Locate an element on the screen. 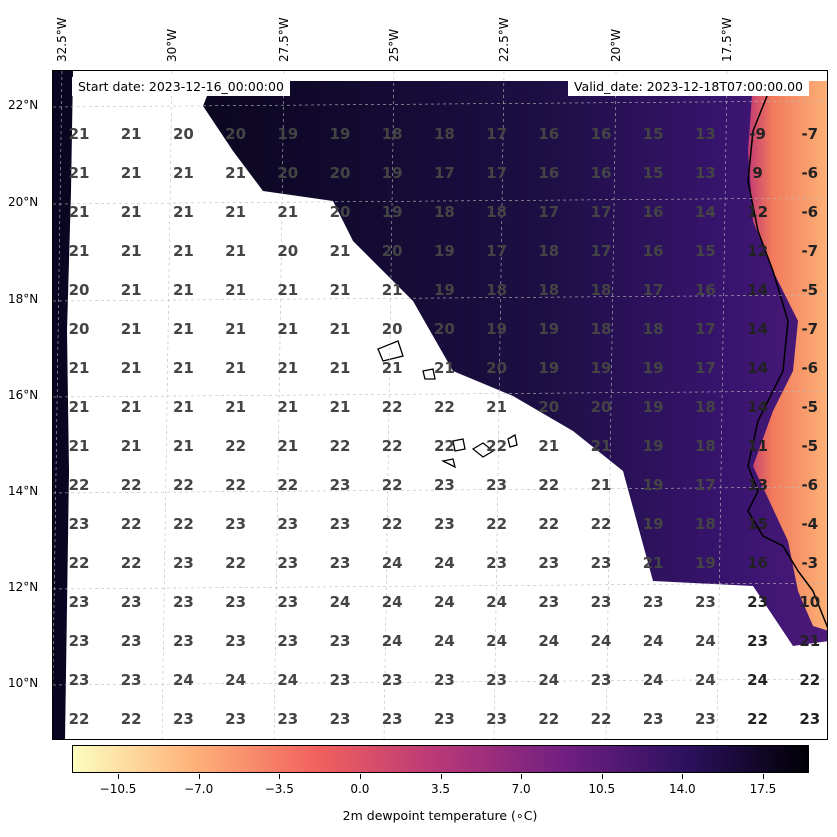 The height and width of the screenshot is (837, 837). grid-value-label: 13 is located at coordinates (757, 485).